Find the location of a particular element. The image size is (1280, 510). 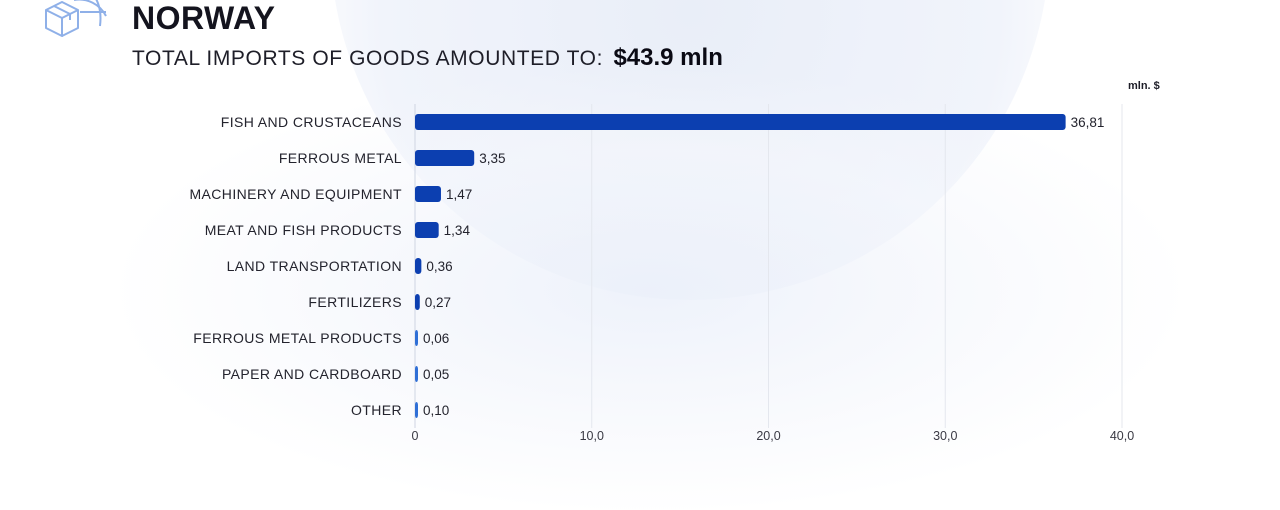

value-label: 0,27 is located at coordinates (438, 302).